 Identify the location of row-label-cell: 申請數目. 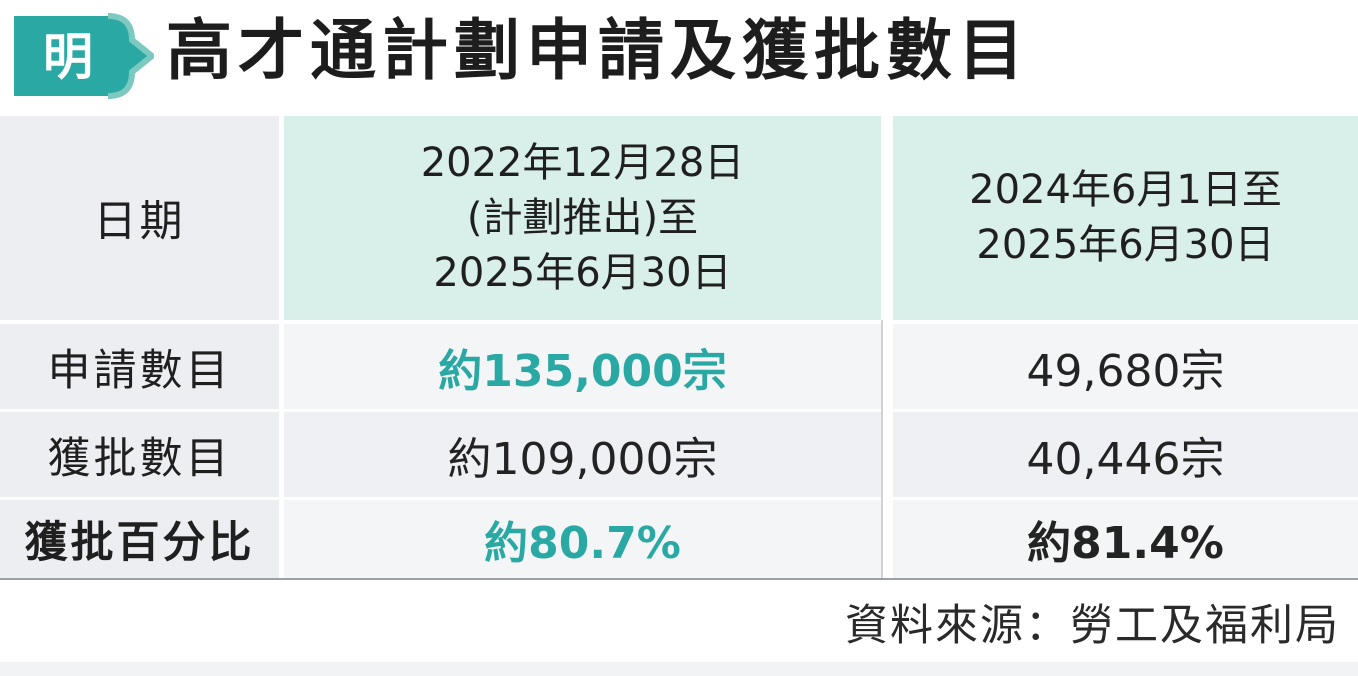
(139, 366).